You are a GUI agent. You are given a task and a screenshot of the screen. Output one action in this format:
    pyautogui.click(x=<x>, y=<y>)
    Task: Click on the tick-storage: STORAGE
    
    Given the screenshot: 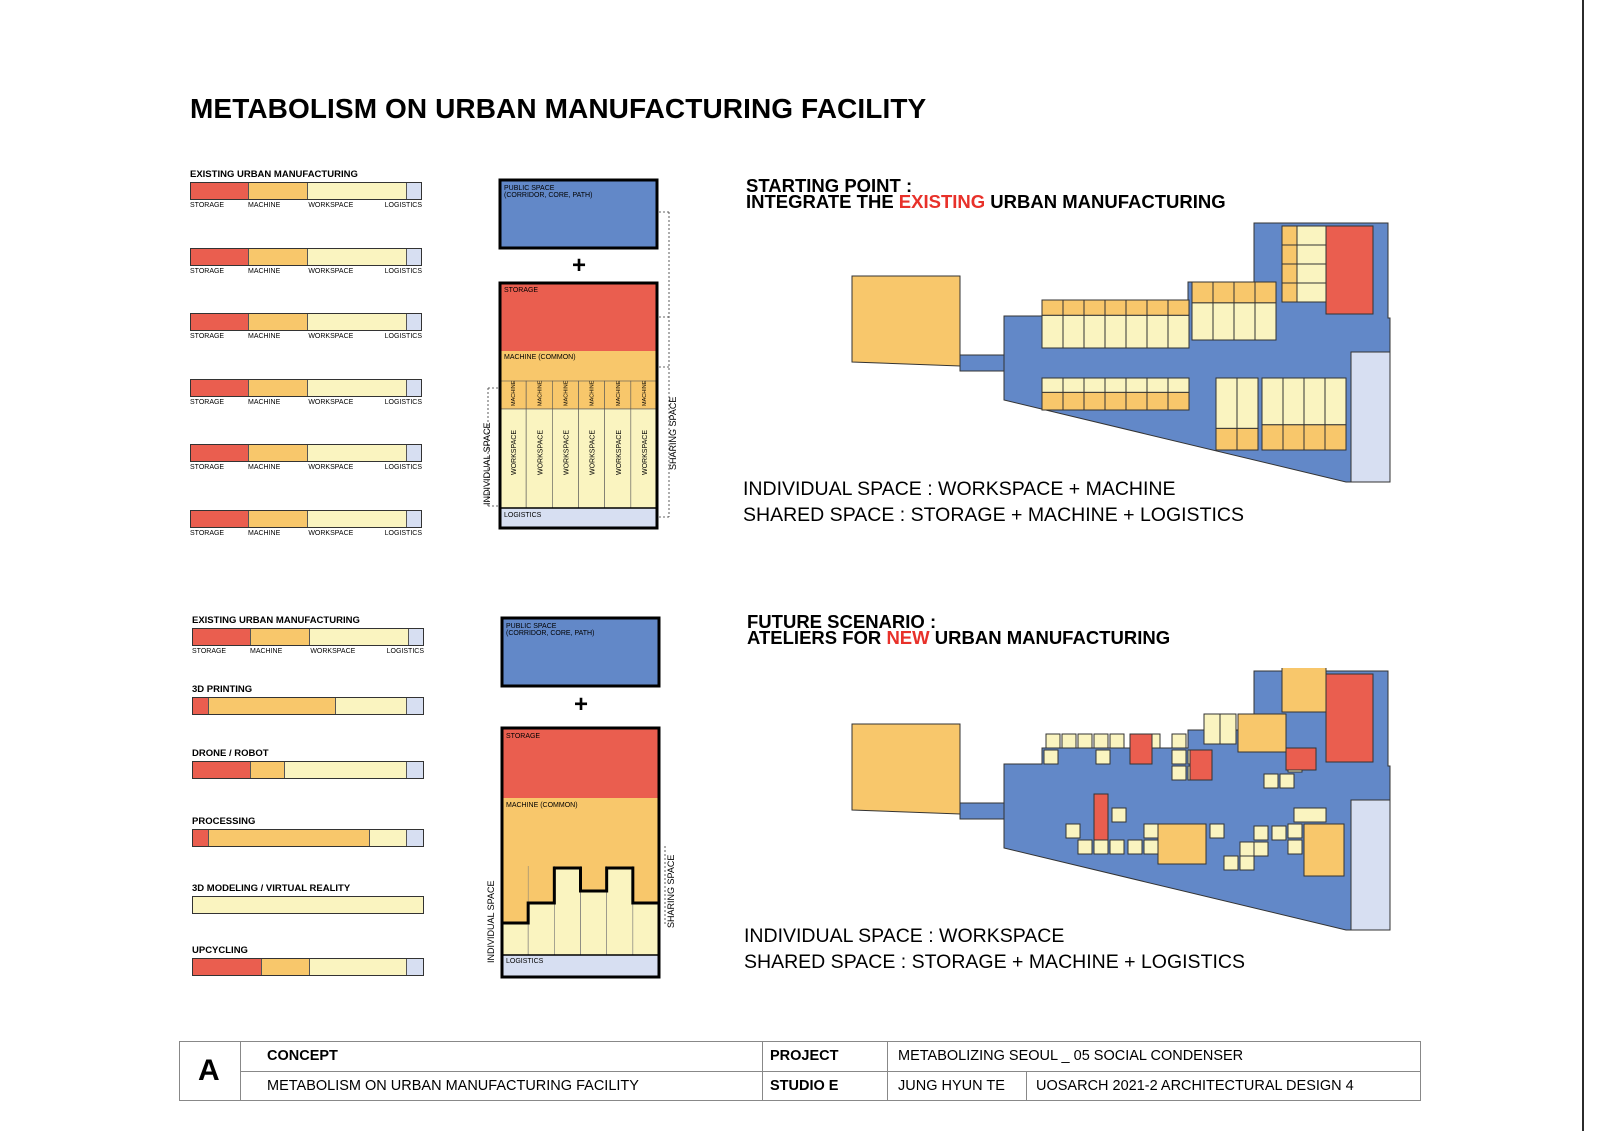 What is the action you would take?
    pyautogui.click(x=207, y=205)
    